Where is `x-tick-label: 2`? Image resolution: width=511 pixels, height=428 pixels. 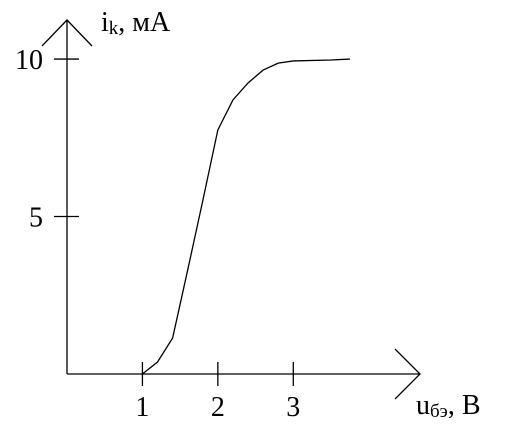 x-tick-label: 2 is located at coordinates (218, 407).